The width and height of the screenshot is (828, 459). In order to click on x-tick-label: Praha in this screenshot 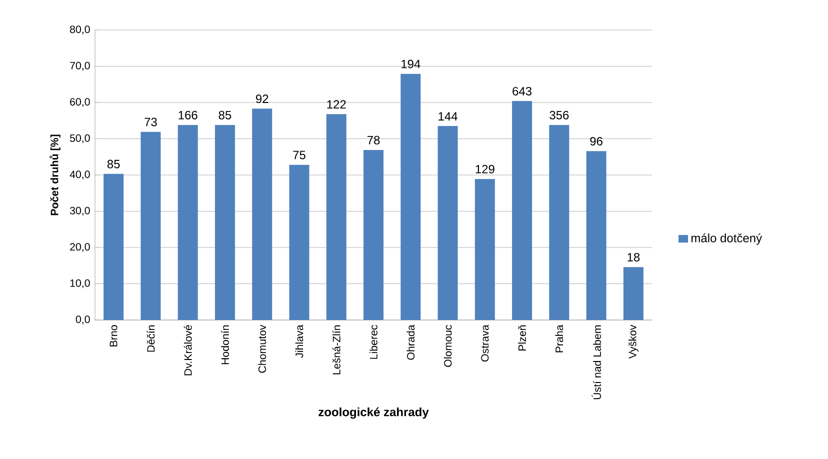, I will do `click(559, 338)`.